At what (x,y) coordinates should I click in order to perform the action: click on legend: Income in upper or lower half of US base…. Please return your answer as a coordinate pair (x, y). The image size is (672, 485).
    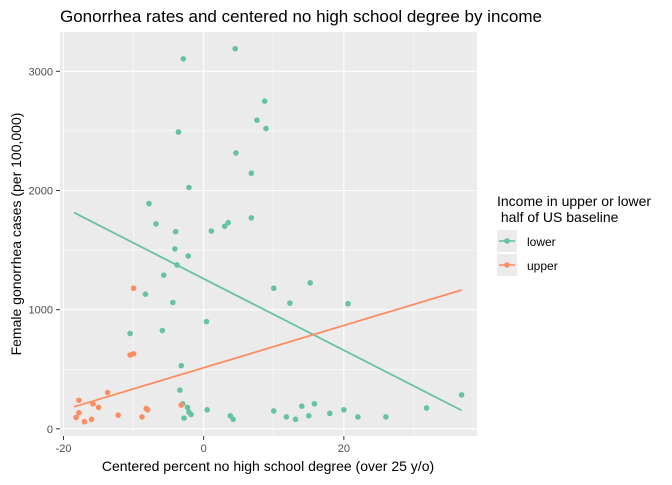
    Looking at the image, I should click on (574, 234).